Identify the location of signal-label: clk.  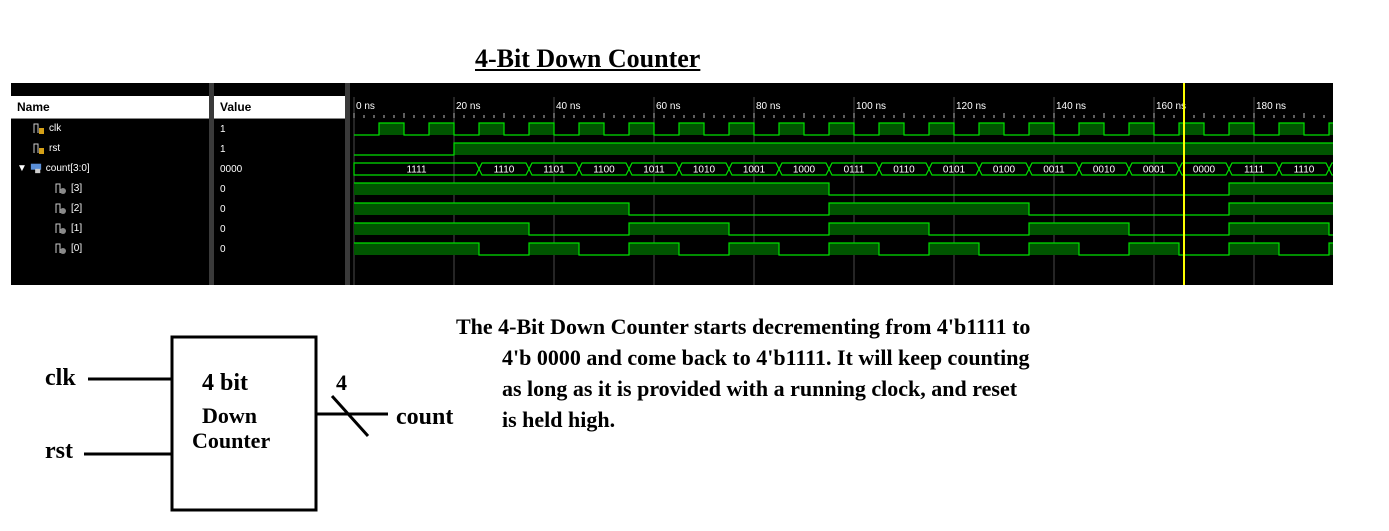
(55, 128).